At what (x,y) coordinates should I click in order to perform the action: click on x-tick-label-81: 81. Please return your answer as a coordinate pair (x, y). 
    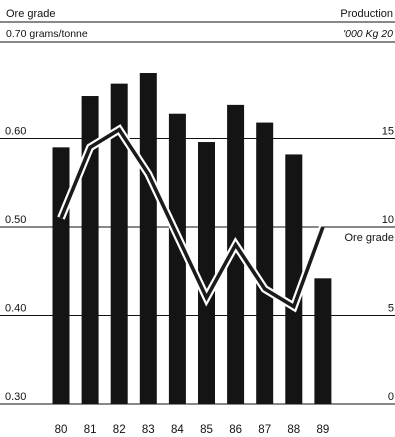
    Looking at the image, I should click on (90, 430).